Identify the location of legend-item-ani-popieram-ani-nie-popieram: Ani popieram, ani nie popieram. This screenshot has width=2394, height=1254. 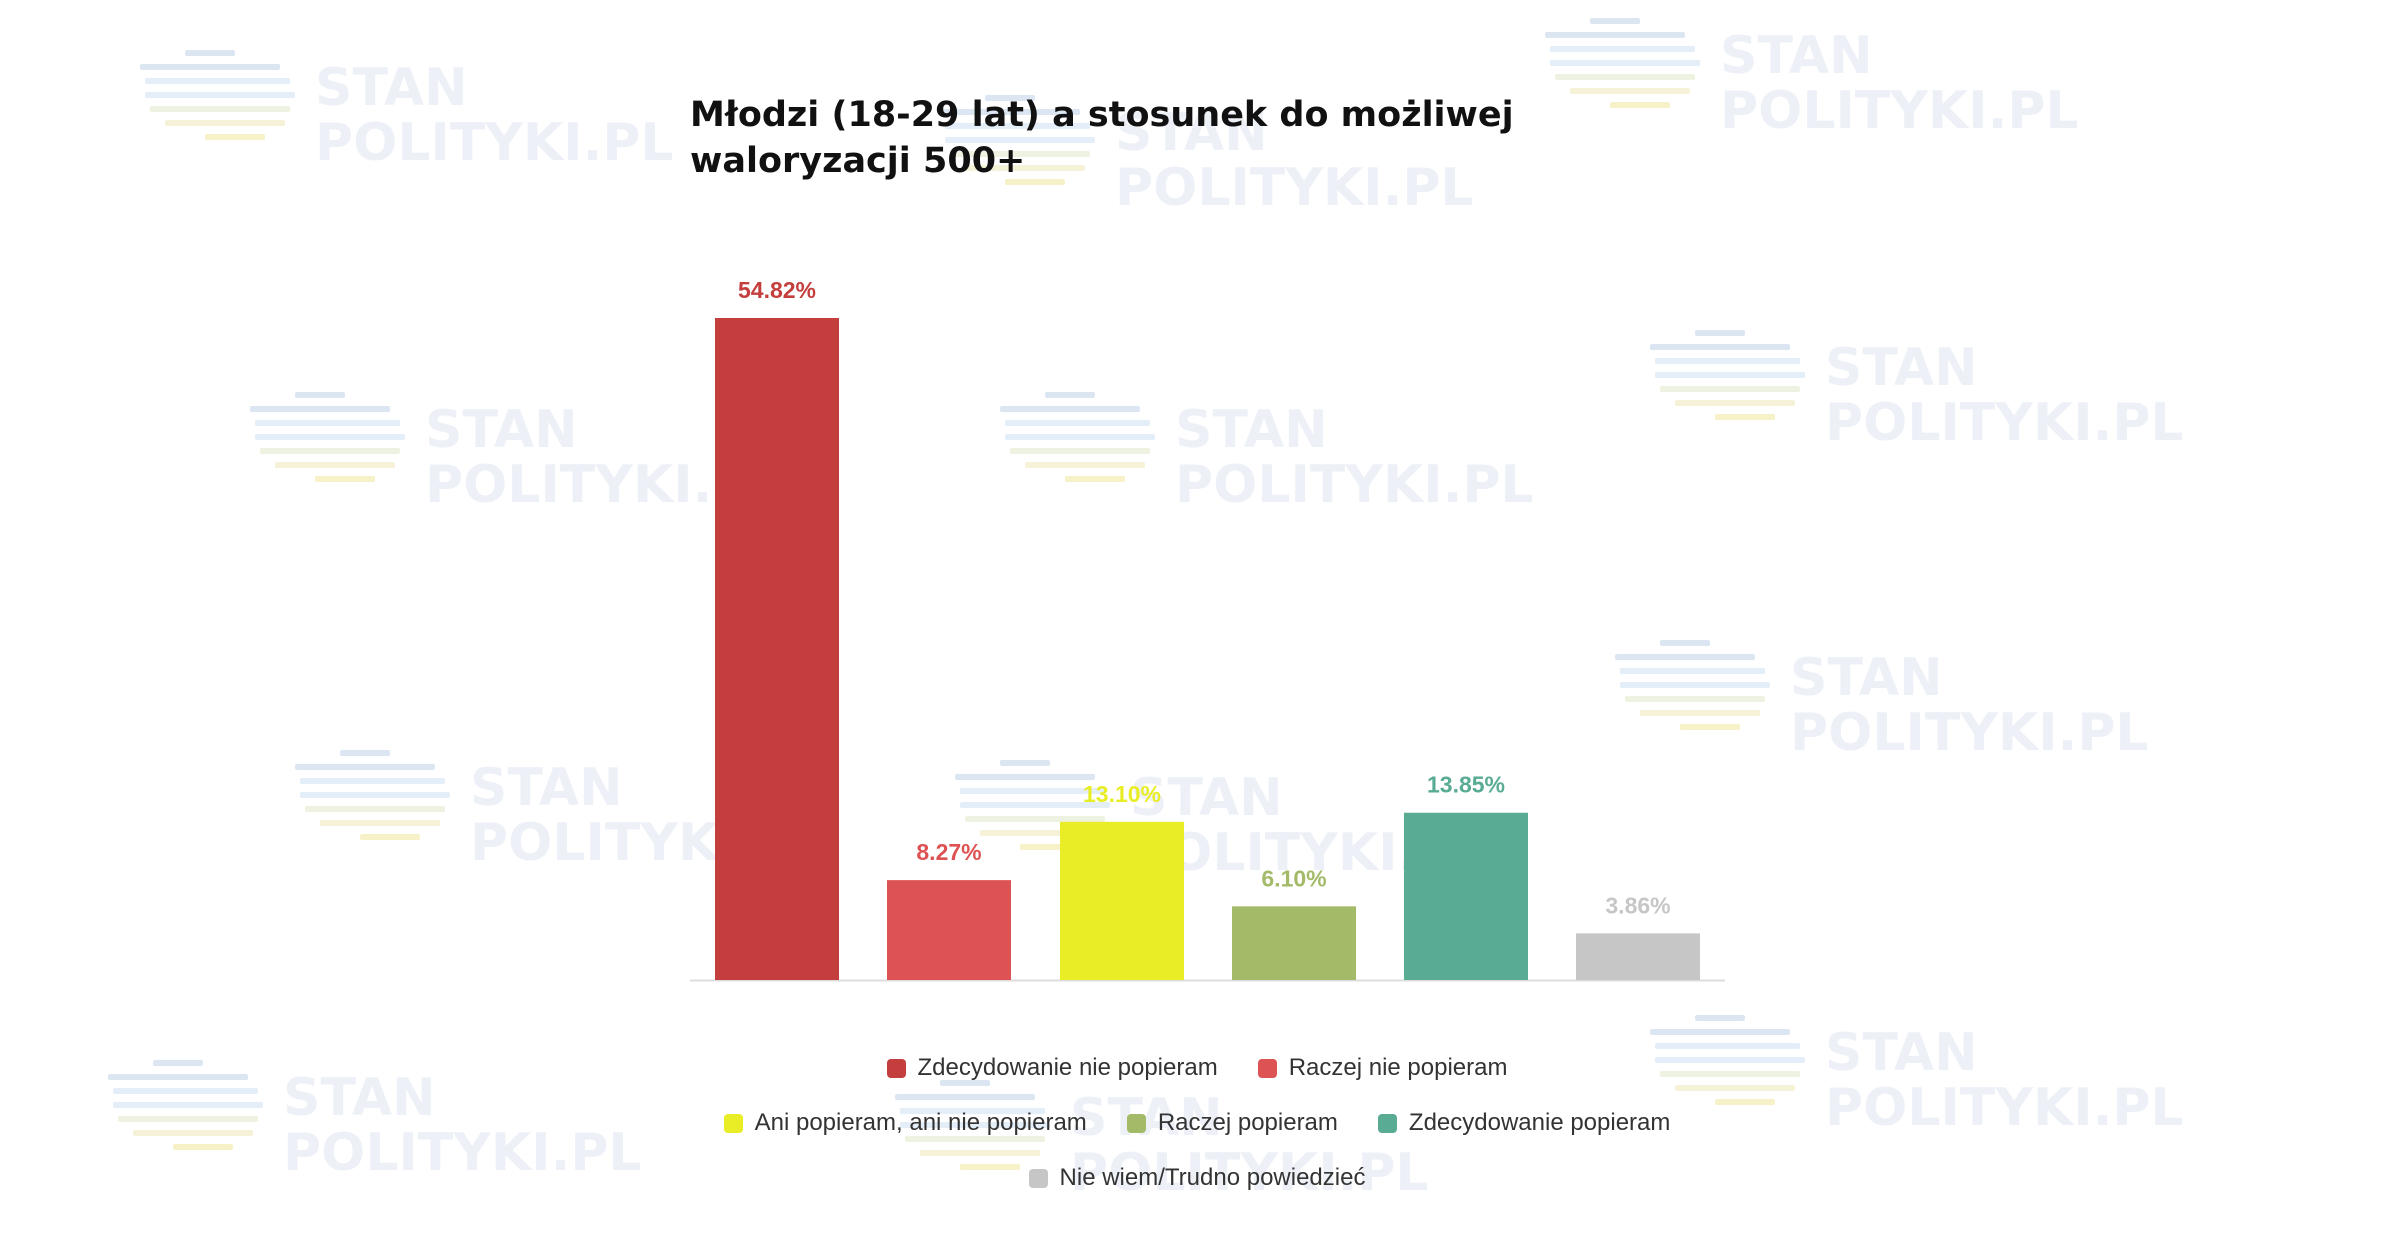
(905, 1123).